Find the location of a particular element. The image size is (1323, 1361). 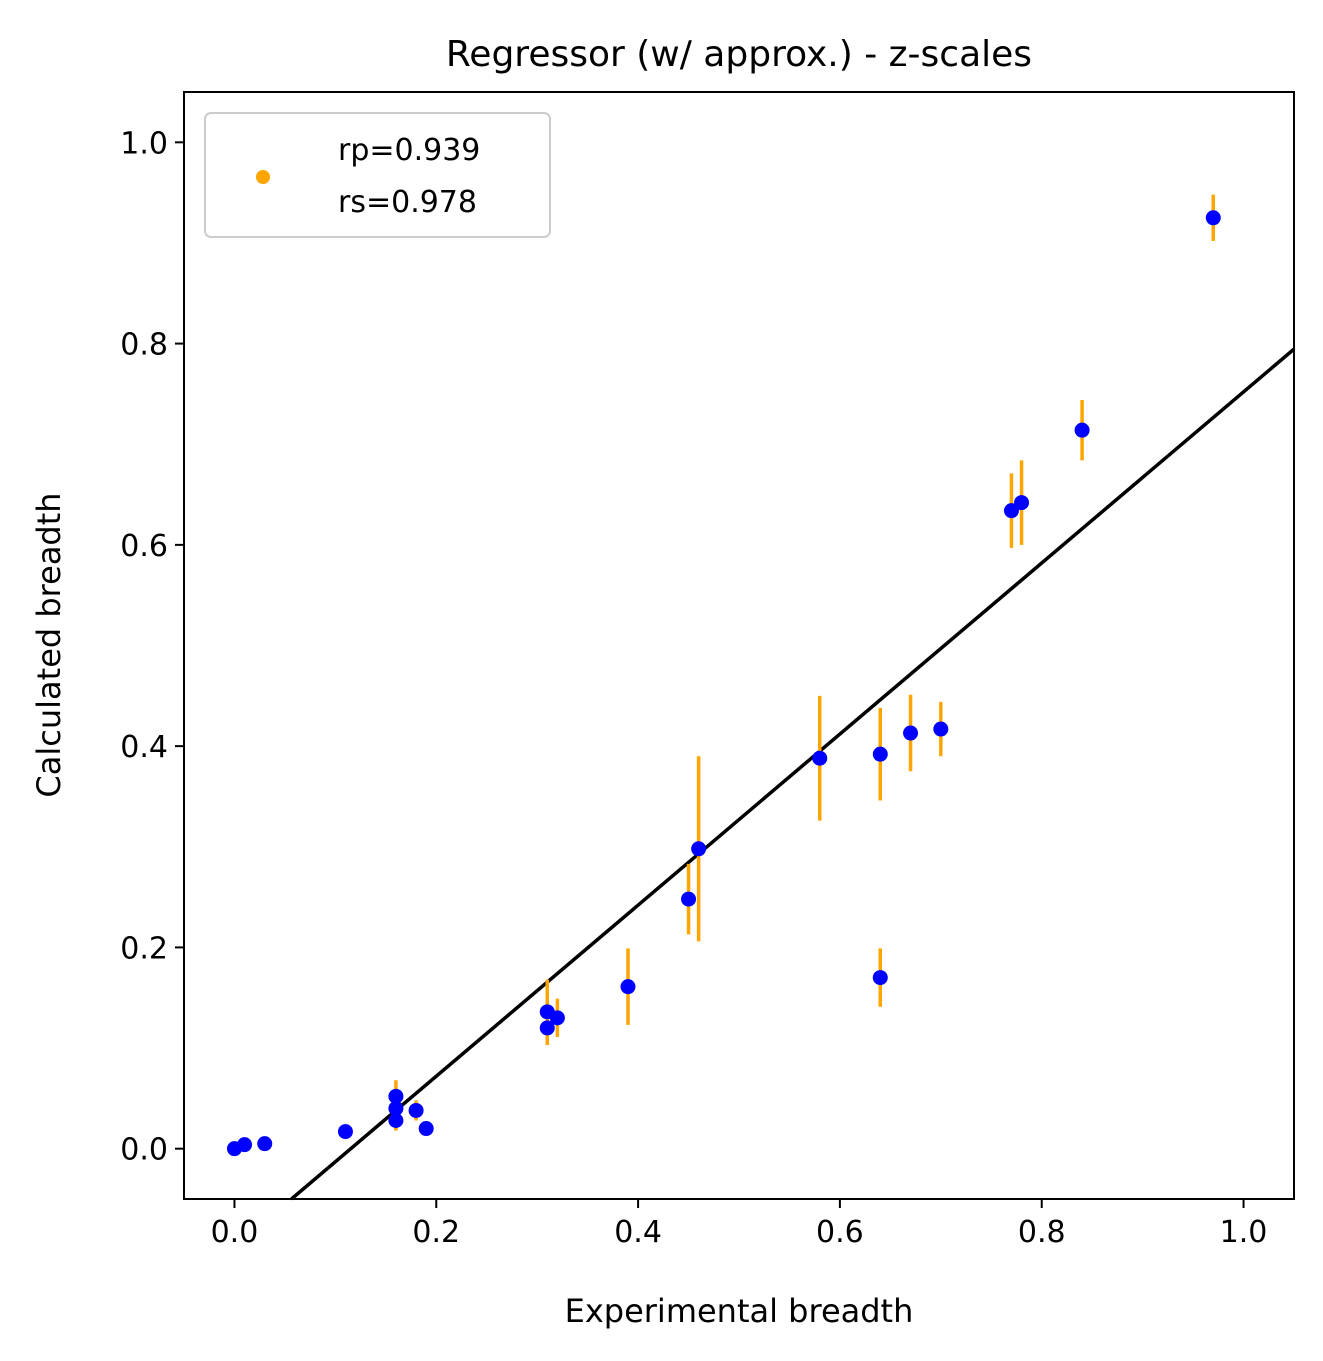

legend: rp=0.939 rs=0.978 is located at coordinates (377, 175).